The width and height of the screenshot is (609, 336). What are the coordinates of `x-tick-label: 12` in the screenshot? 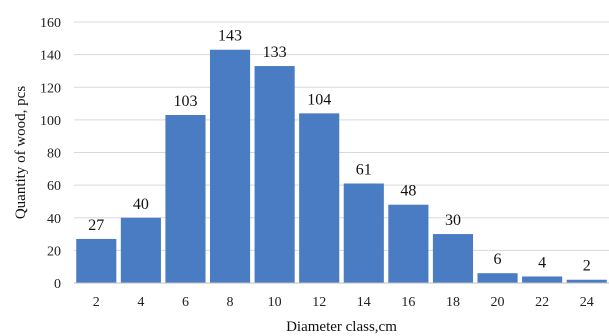 It's located at (319, 302).